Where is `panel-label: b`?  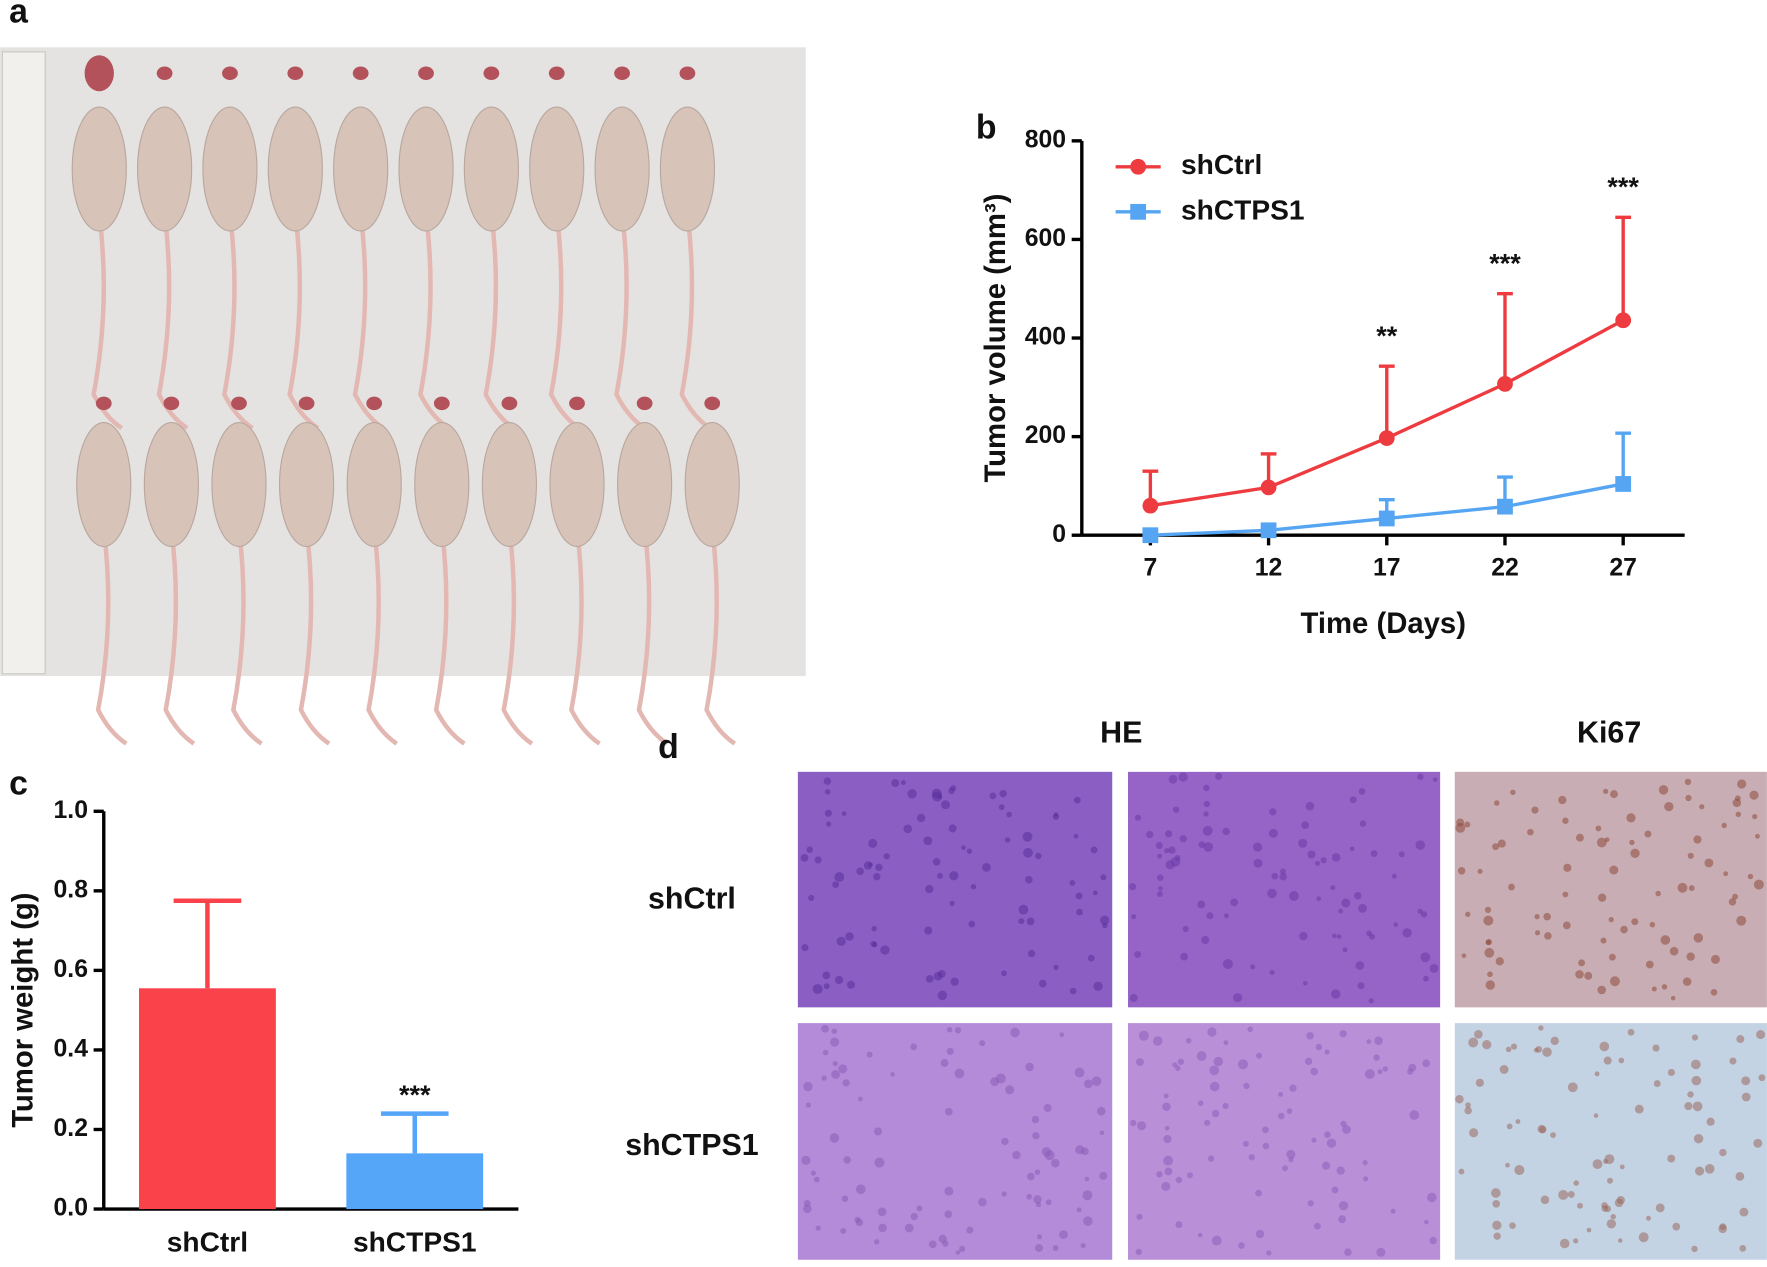
panel-label: b is located at coordinates (986, 128).